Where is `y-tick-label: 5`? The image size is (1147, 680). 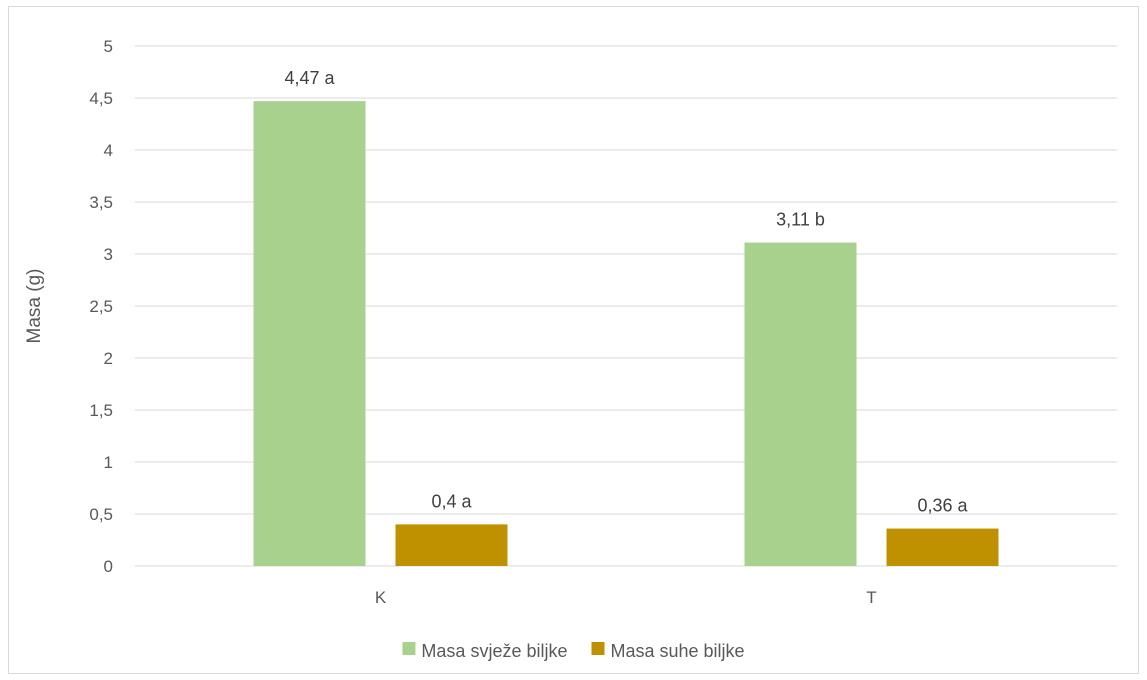 y-tick-label: 5 is located at coordinates (108, 46).